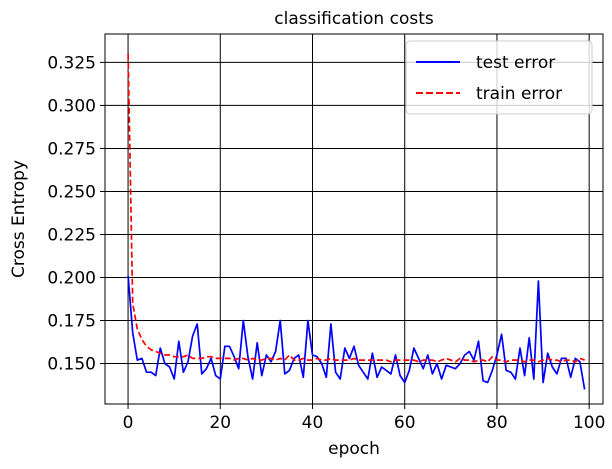 This screenshot has height=469, width=612. Describe the element at coordinates (71, 322) in the screenshot. I see `y-tick-label: 0.175` at that location.